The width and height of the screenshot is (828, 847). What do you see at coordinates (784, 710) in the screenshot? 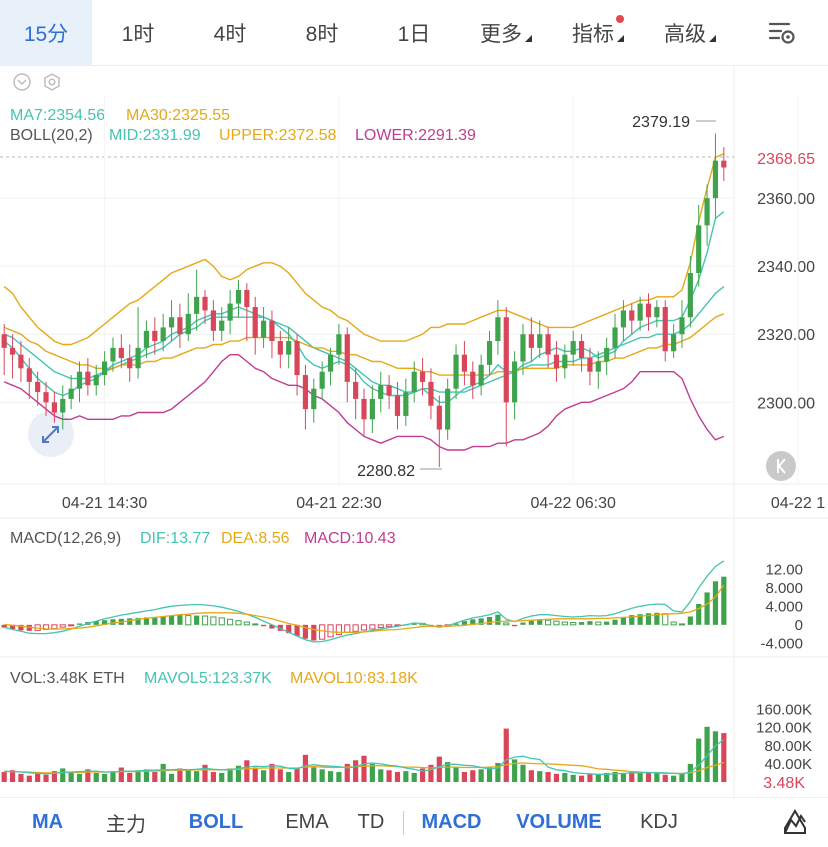
I see `volume-axis-tick: 160.00K` at bounding box center [784, 710].